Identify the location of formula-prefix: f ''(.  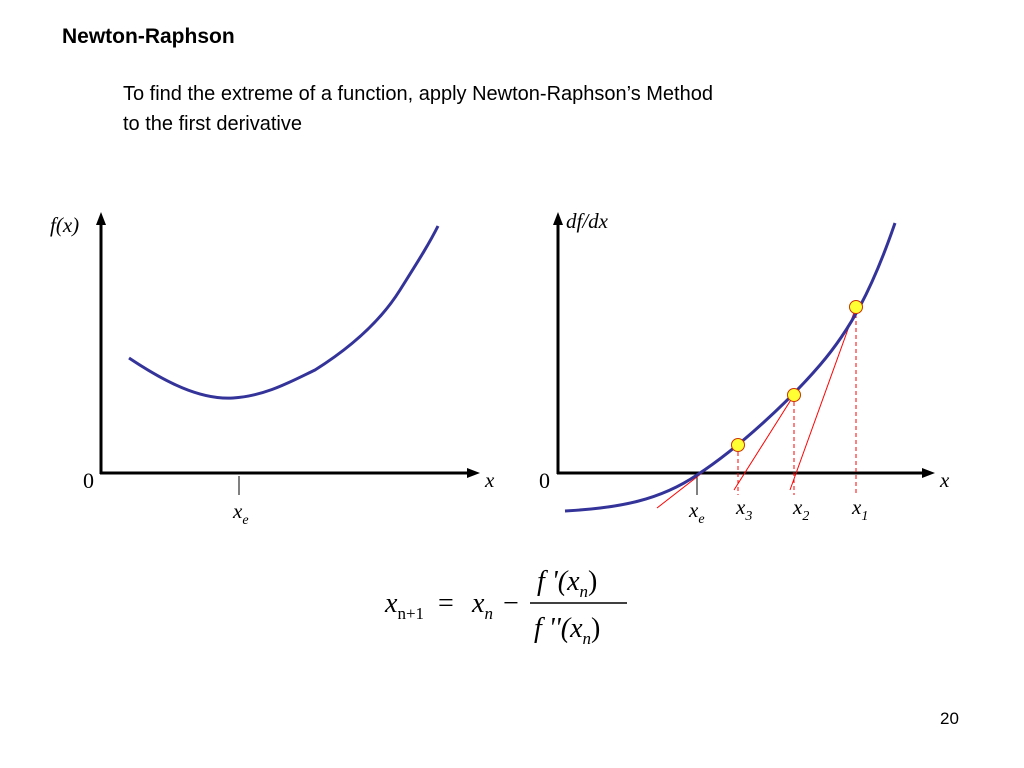
(553, 628).